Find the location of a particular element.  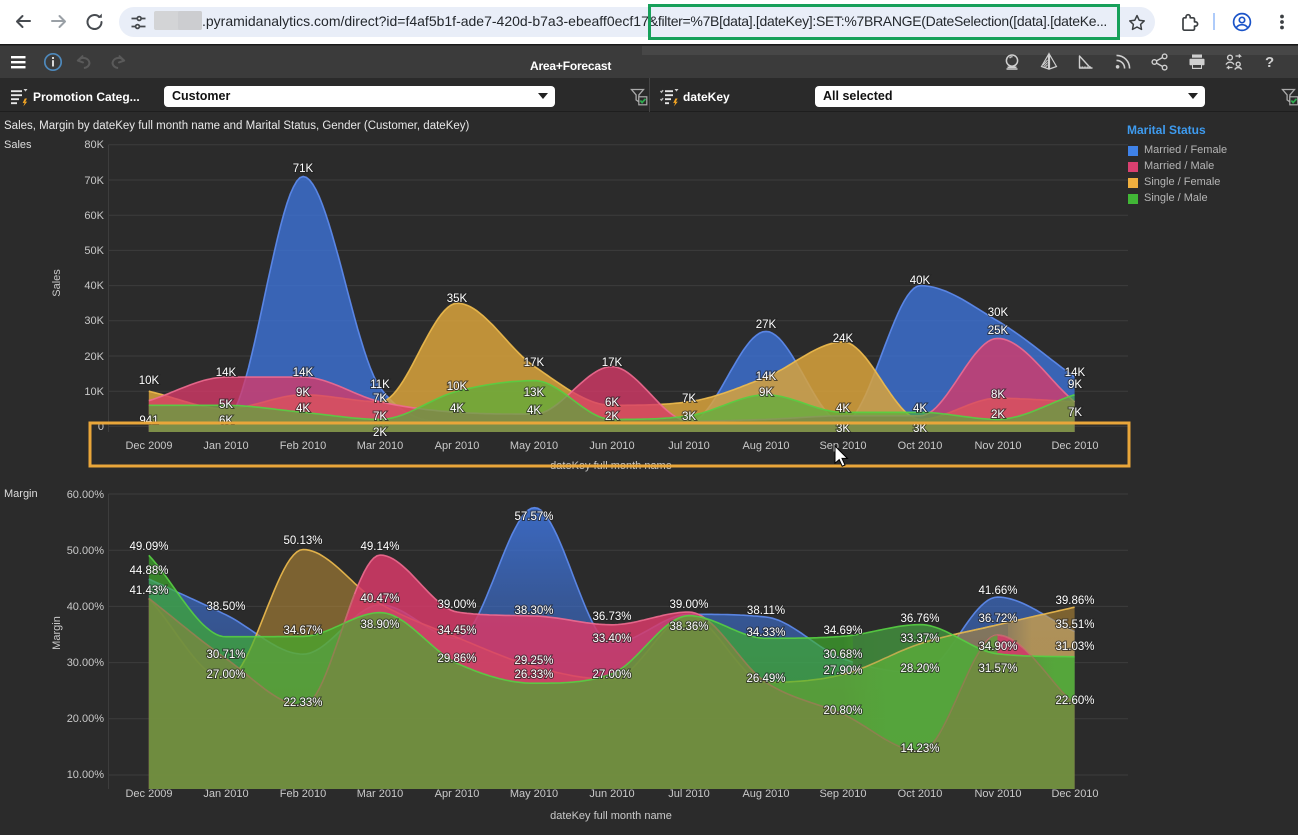

svg-text: 36.76% is located at coordinates (919, 619).